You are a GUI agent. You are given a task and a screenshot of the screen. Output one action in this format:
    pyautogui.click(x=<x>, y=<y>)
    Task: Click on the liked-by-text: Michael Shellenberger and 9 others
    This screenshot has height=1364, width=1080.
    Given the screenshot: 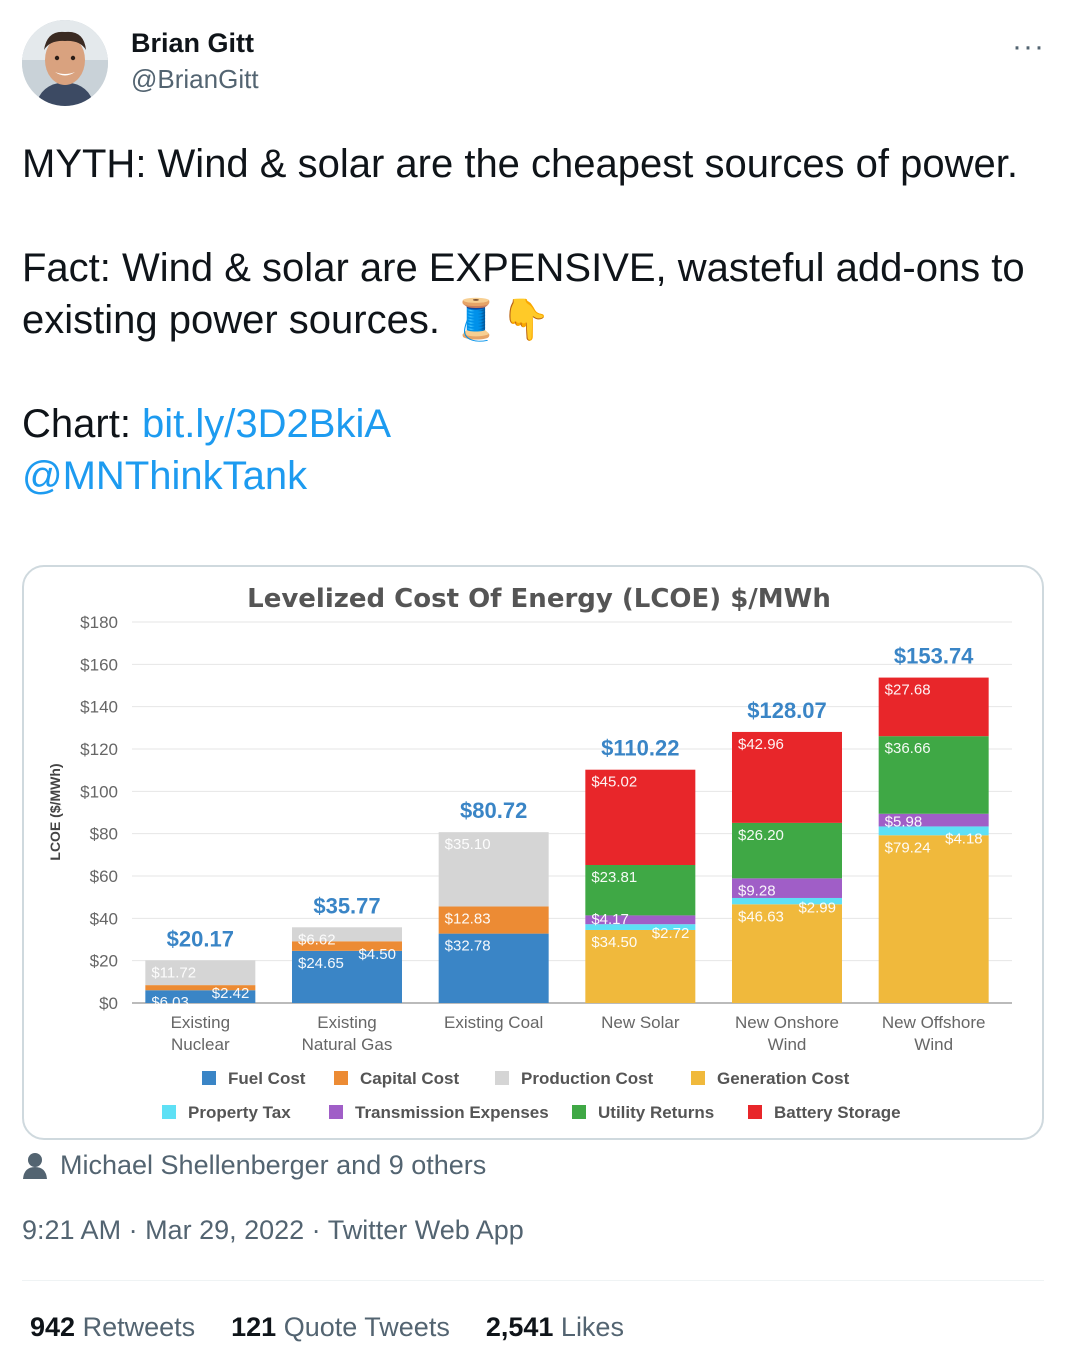 What is the action you would take?
    pyautogui.click(x=273, y=1165)
    